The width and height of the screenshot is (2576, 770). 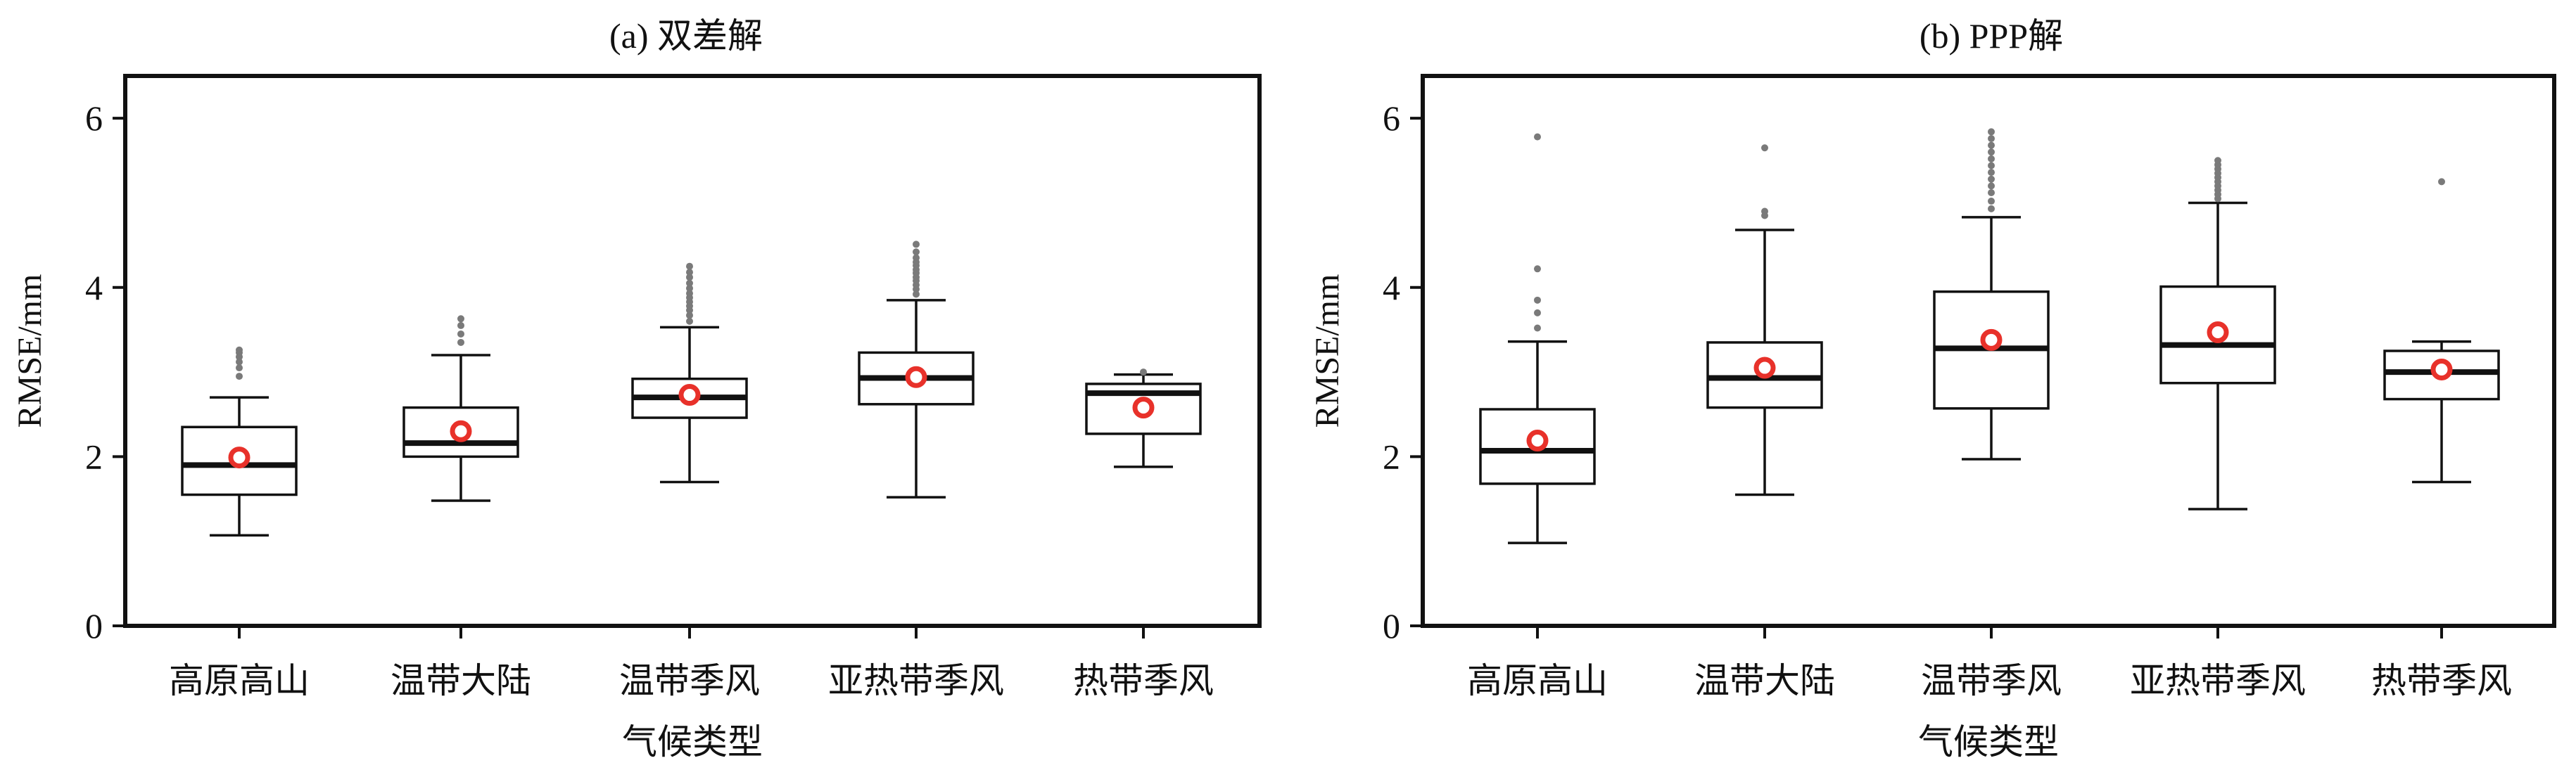 What do you see at coordinates (686, 36) in the screenshot?
I see `chart-title: (a) 双差解` at bounding box center [686, 36].